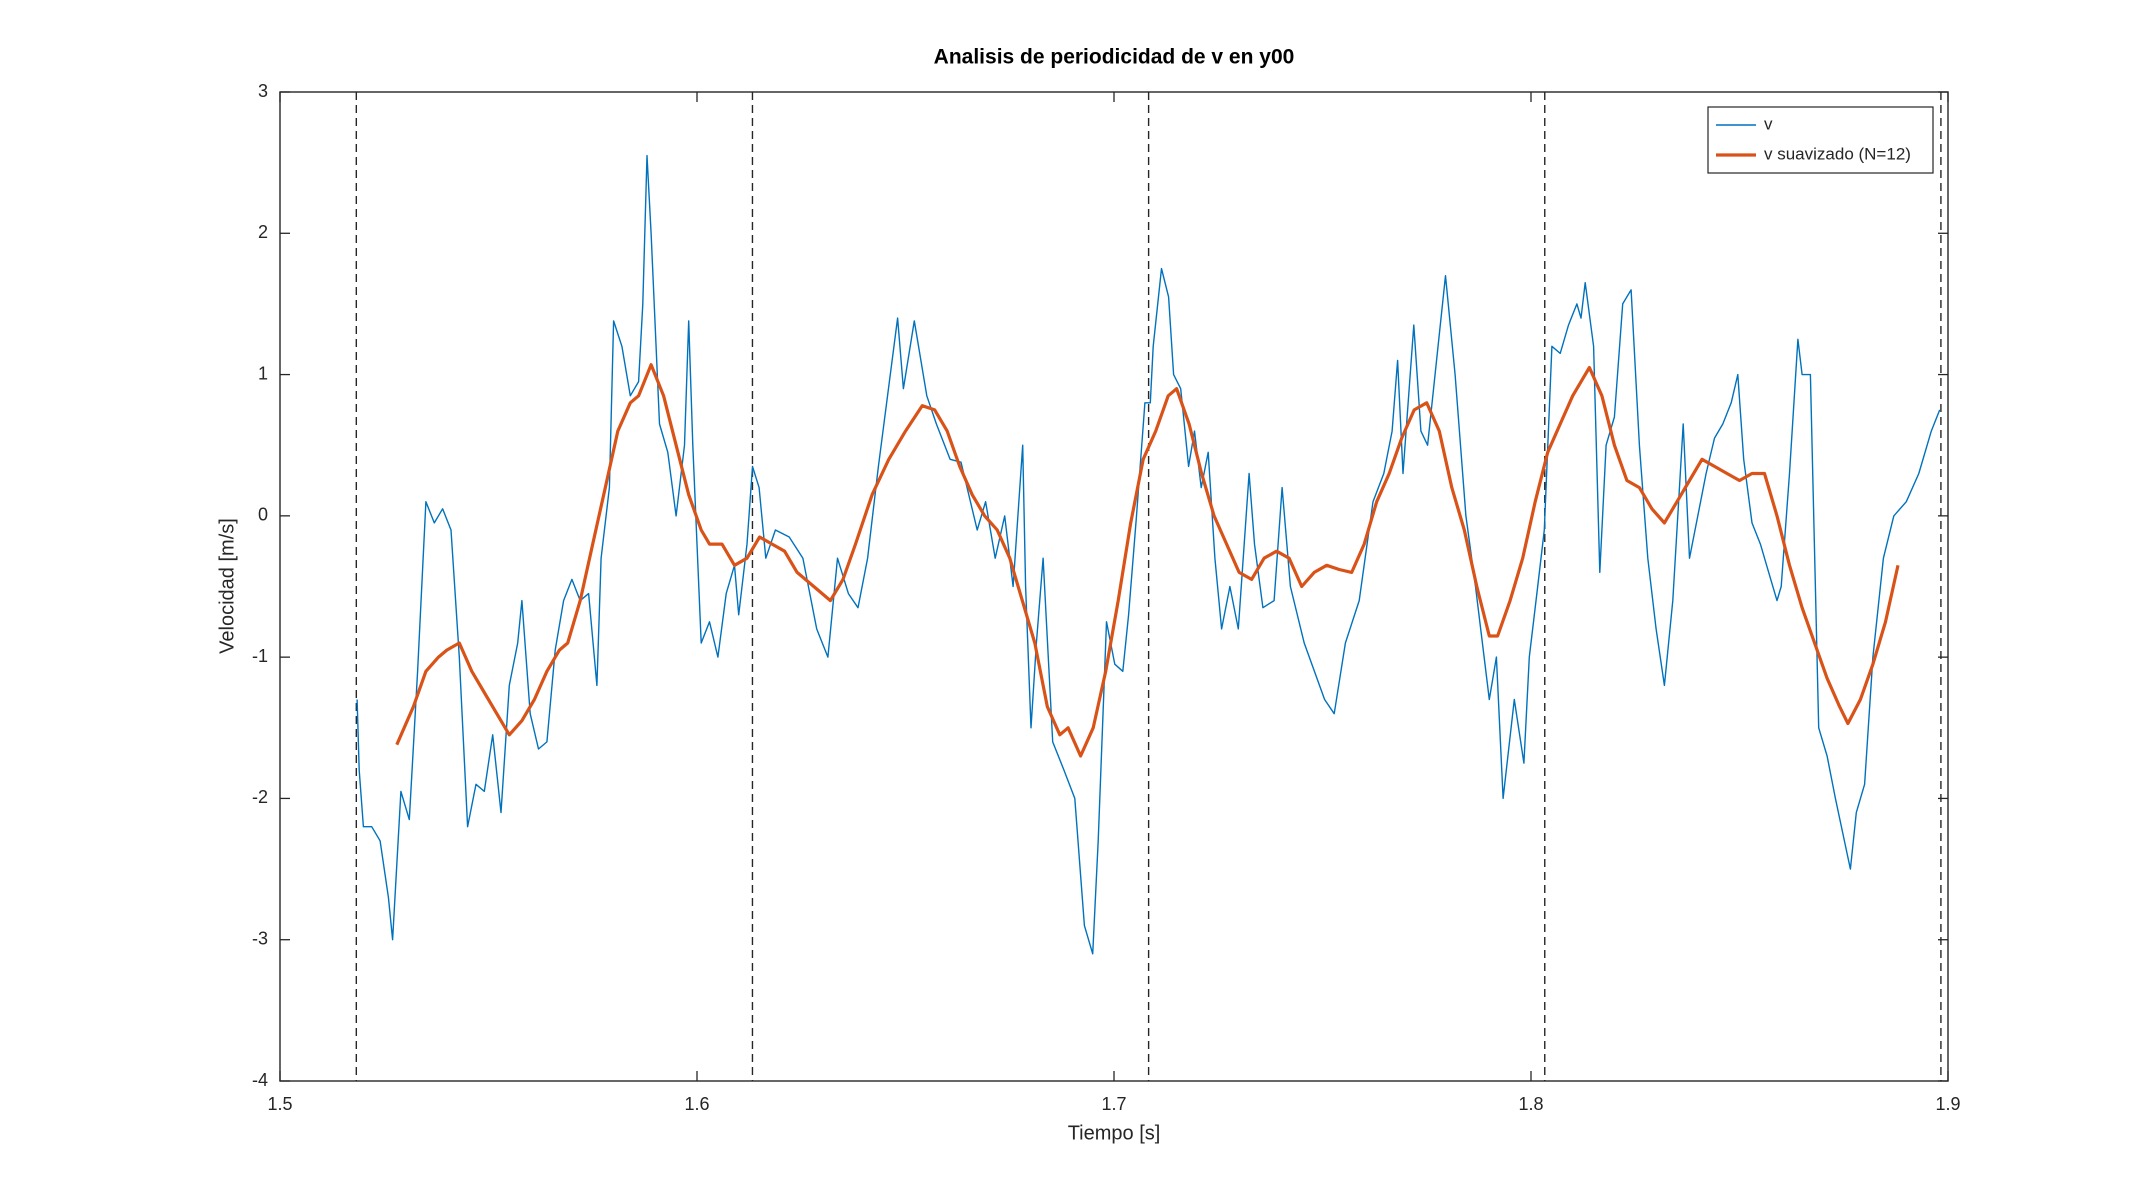 Image resolution: width=2131 pixels, height=1201 pixels. I want to click on y-tick-label: -4, so click(260, 1080).